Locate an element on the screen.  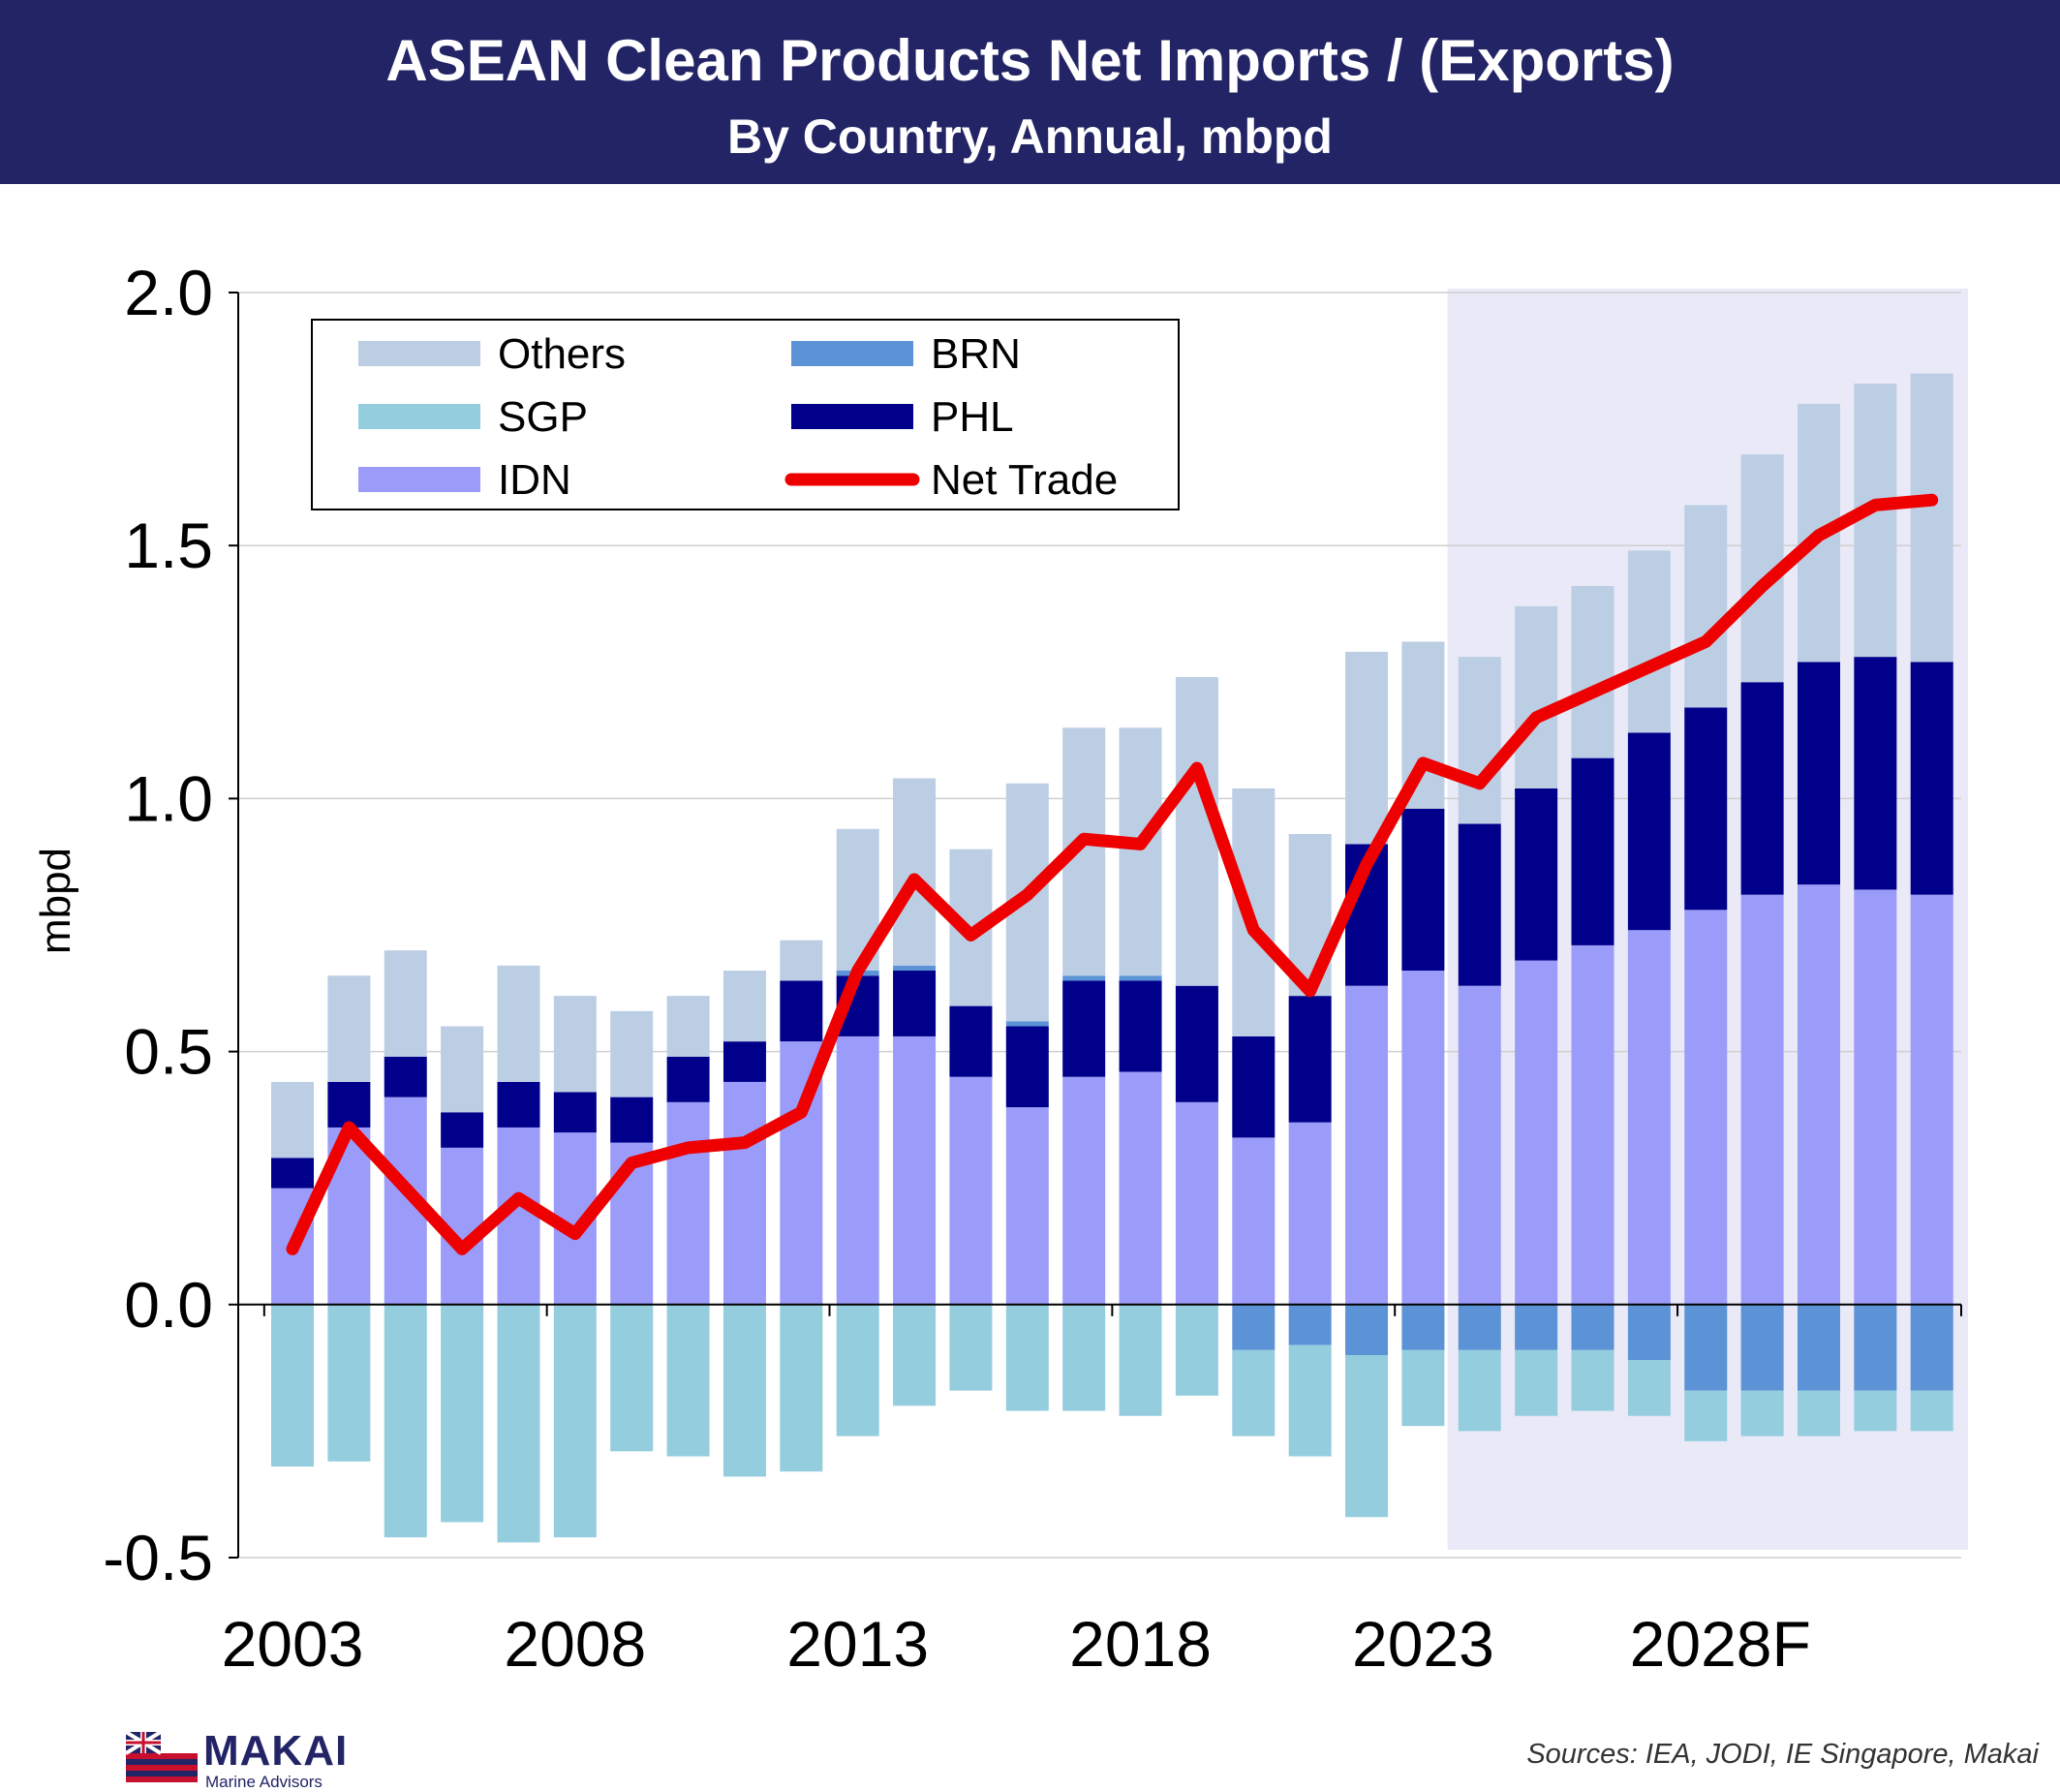
makai-flag-logo is located at coordinates (162, 1757).